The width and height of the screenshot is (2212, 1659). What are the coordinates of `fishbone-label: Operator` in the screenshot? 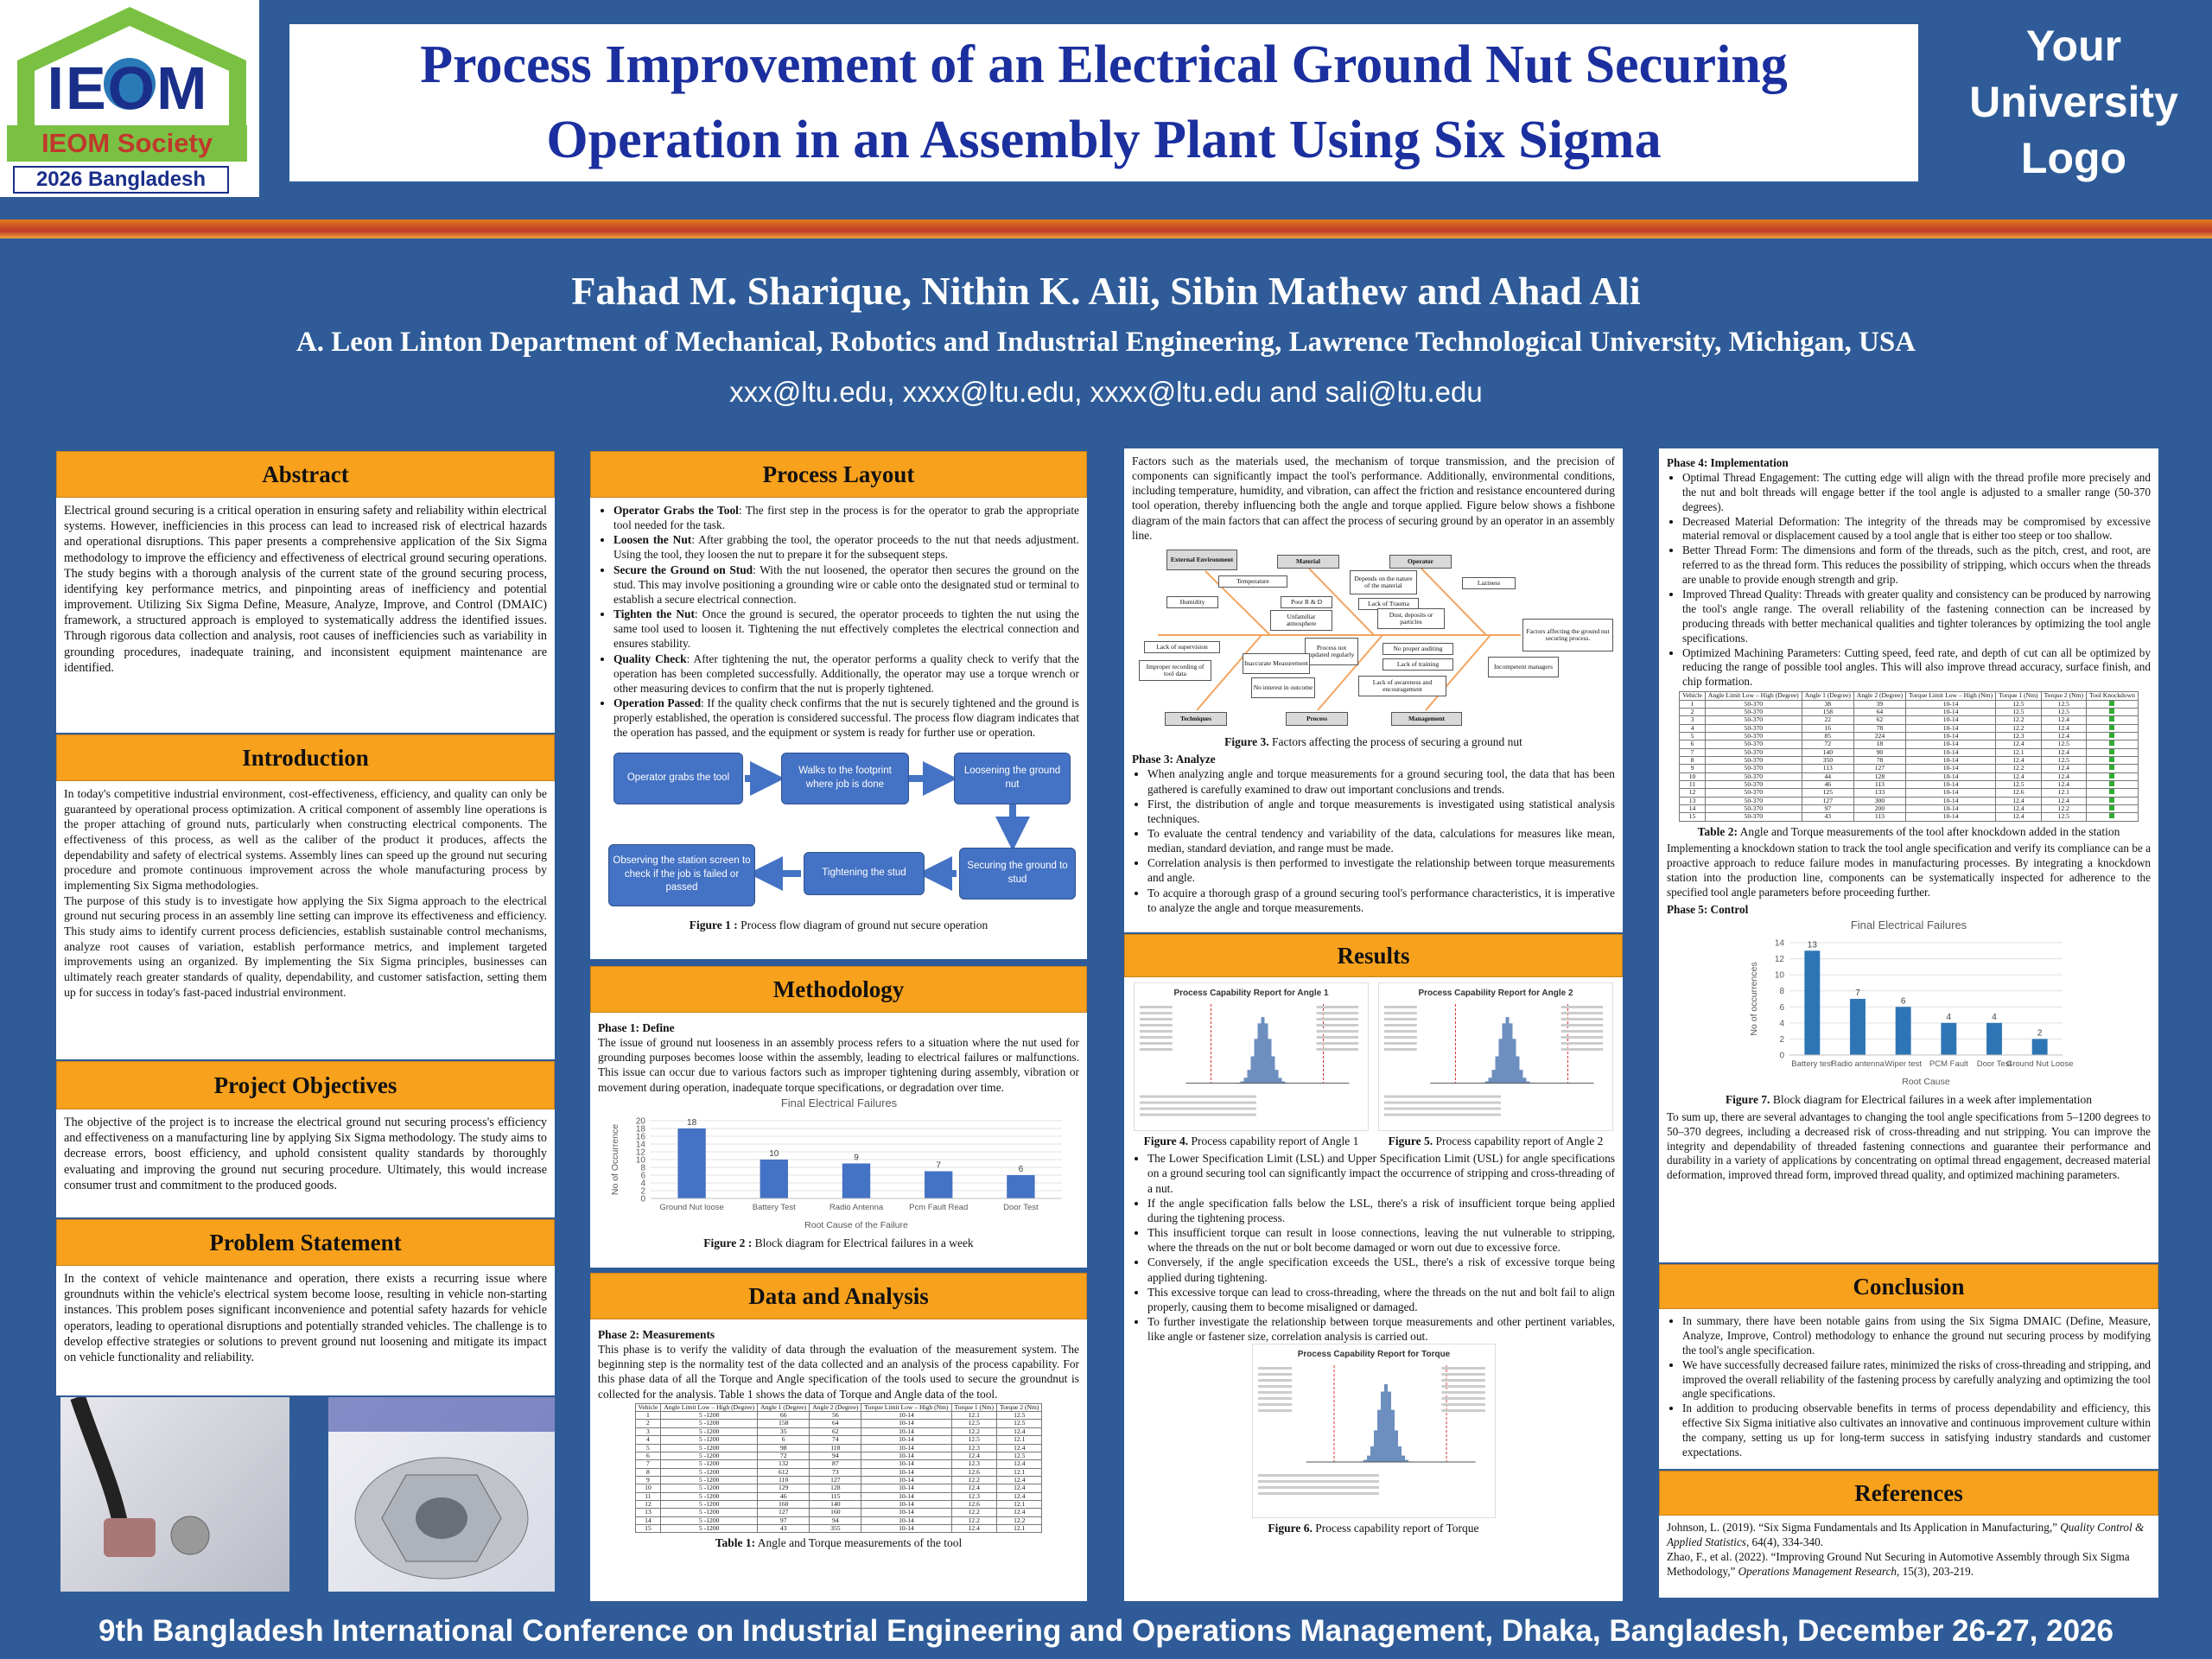 It's located at (1420, 561).